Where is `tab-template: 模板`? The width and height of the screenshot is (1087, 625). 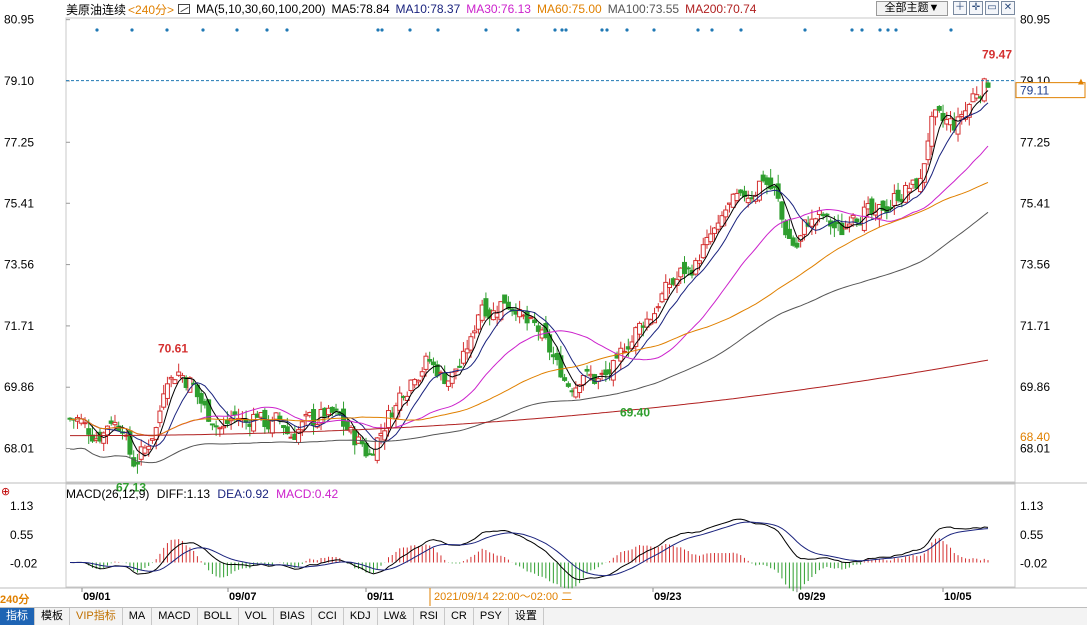
tab-template: 模板 is located at coordinates (52, 616).